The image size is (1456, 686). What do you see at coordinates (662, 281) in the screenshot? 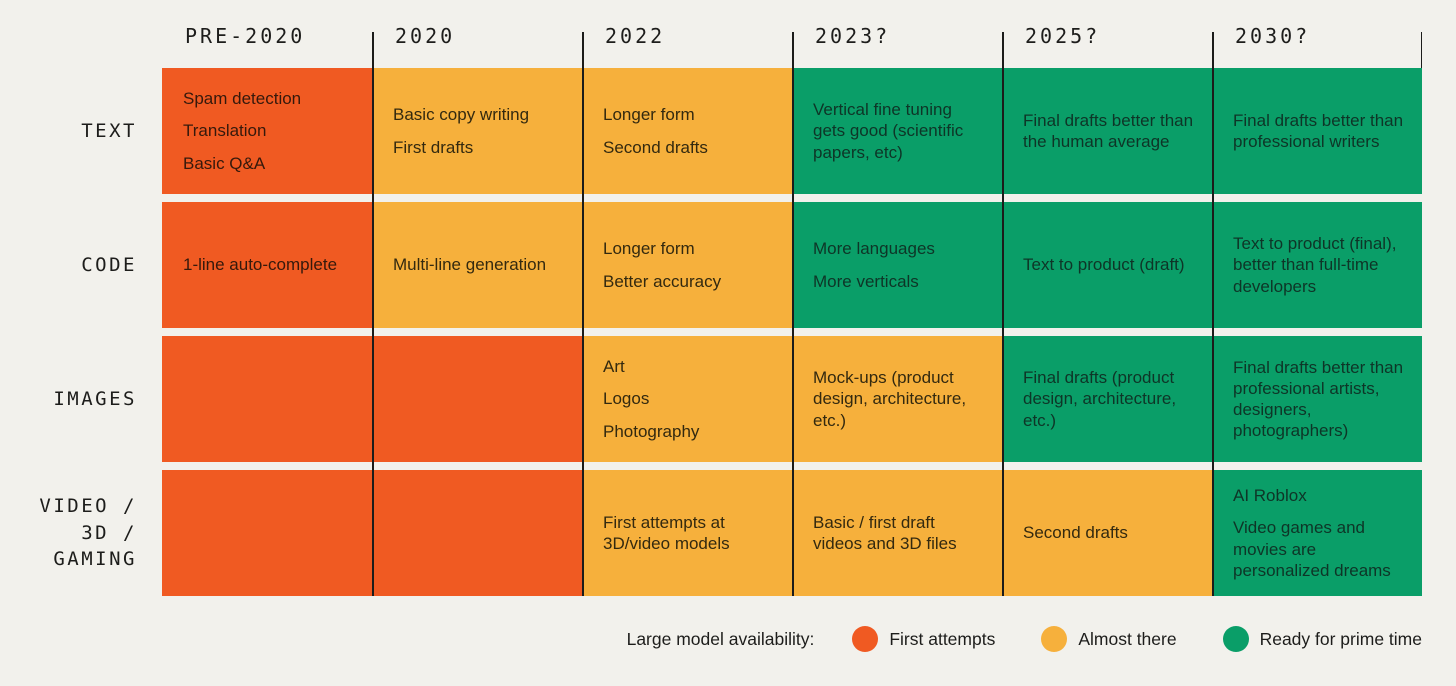
I see `cell-text: Better accuracy` at bounding box center [662, 281].